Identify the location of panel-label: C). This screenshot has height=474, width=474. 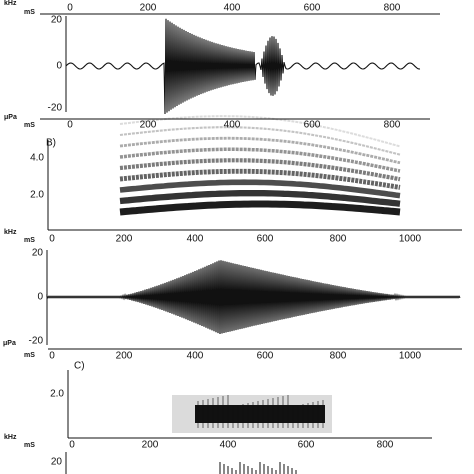
(79, 366).